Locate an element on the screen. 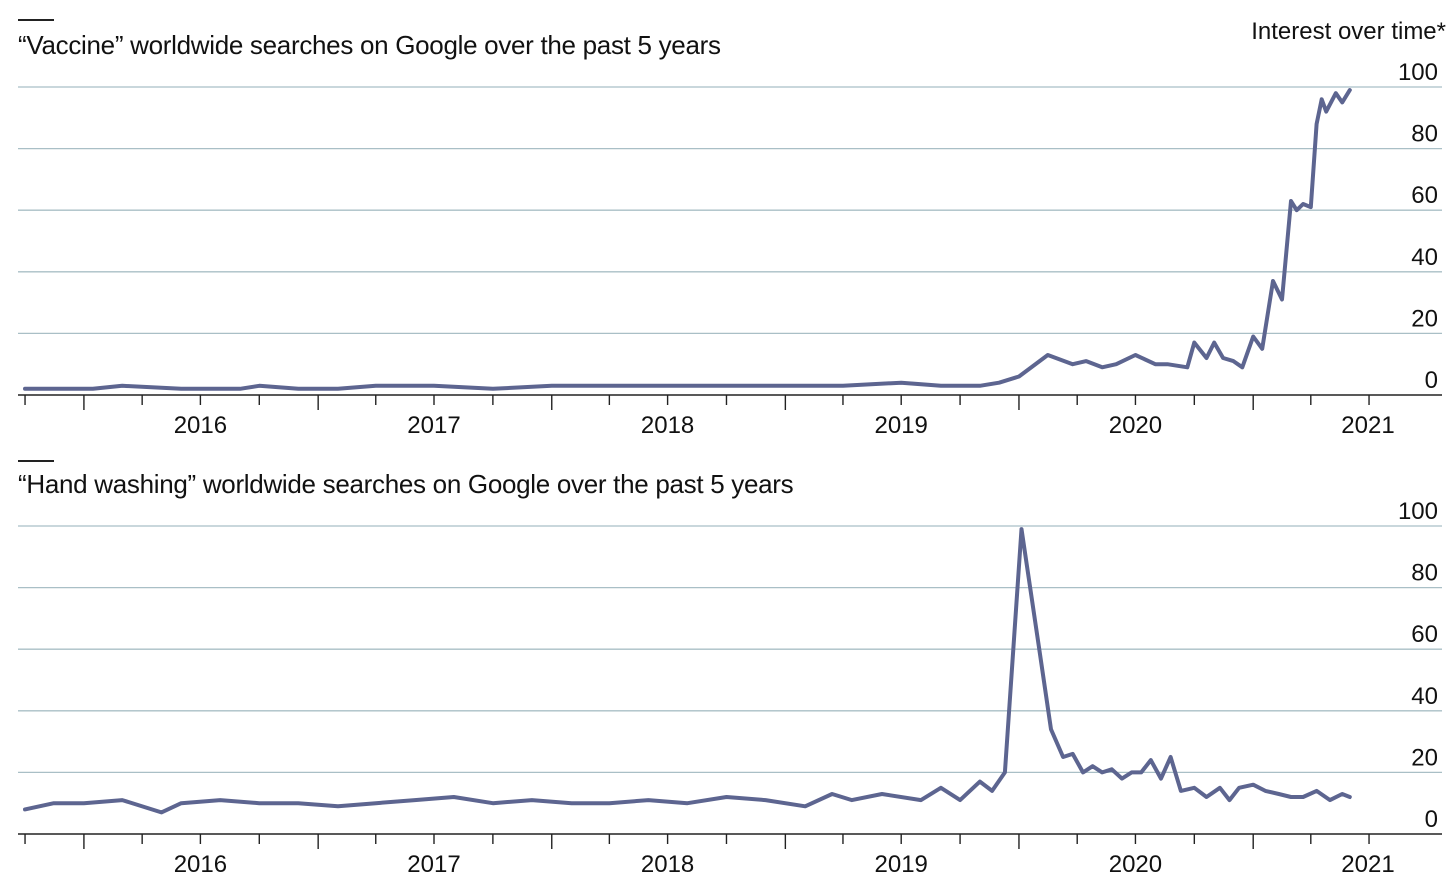 This screenshot has width=1456, height=891. chart-2-year-label: 2021 is located at coordinates (1367, 864).